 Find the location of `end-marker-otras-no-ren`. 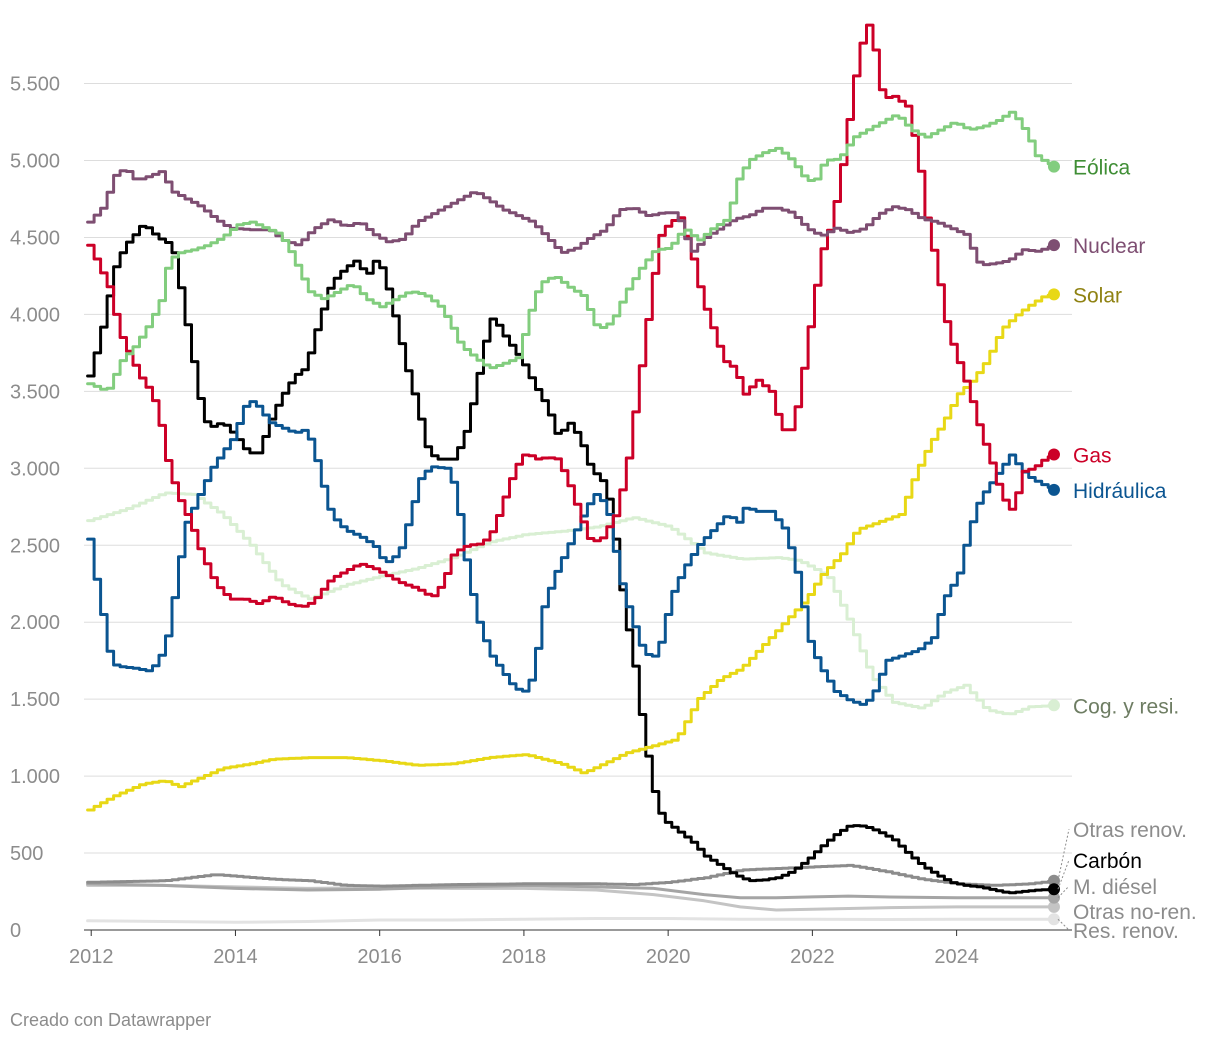

end-marker-otras-no-ren is located at coordinates (1053, 906).